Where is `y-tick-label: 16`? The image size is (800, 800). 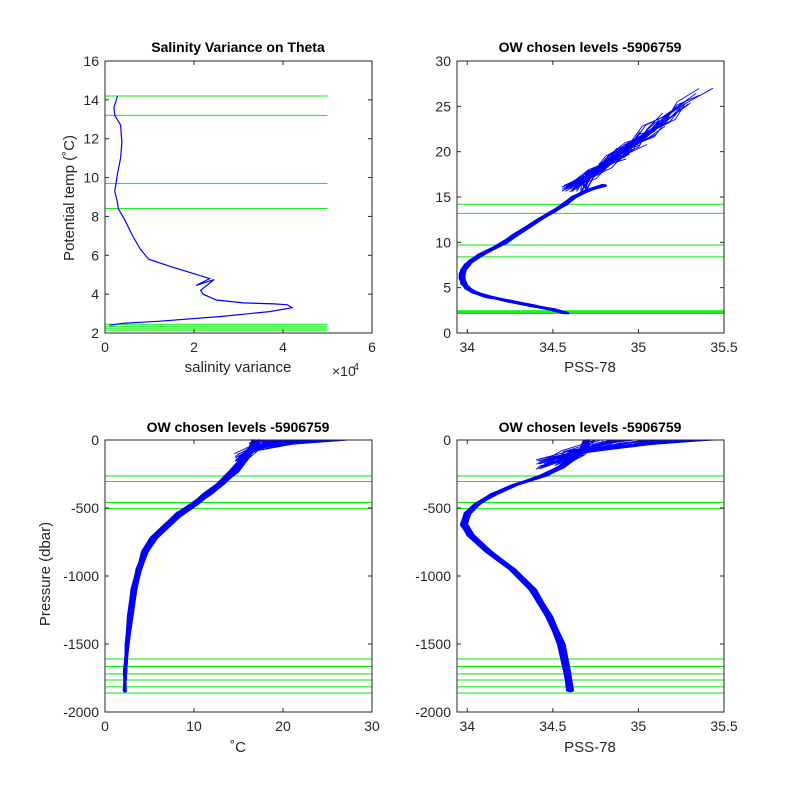
y-tick-label: 16 is located at coordinates (91, 61).